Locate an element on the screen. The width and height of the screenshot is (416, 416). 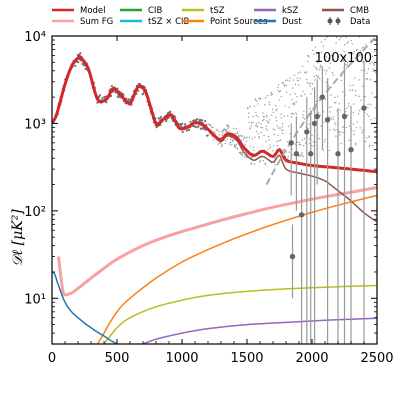
x-tick-label-1000: 1000 is located at coordinates (181, 358).